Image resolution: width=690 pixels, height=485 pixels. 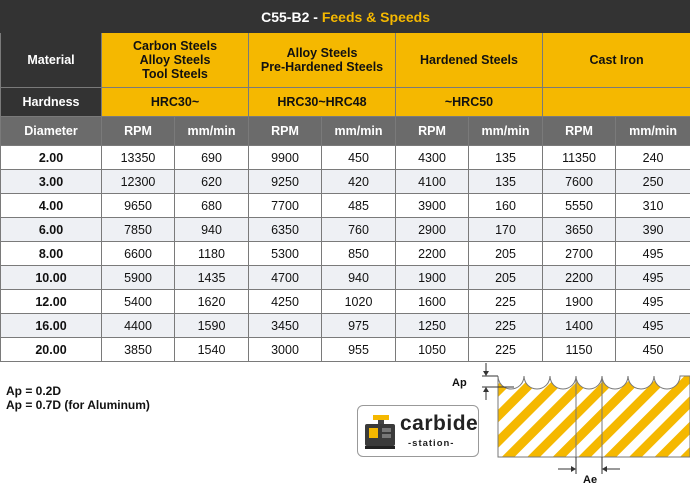 I want to click on note-line: Ap = 0.2D, so click(x=34, y=391).